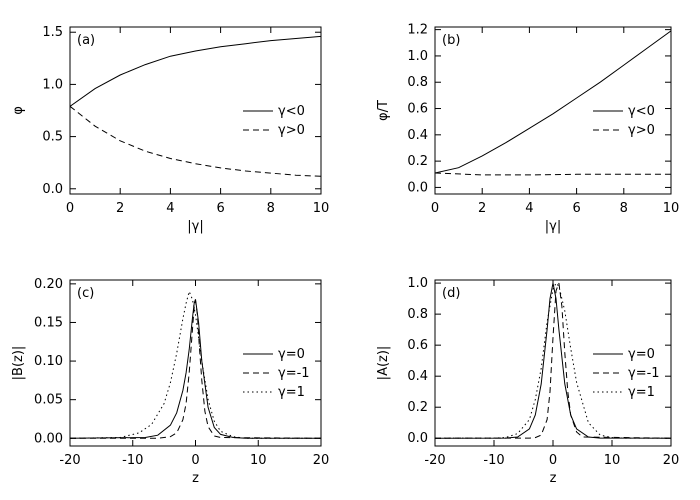  What do you see at coordinates (576, 208) in the screenshot?
I see `panel-b-x-tick-label: 6` at bounding box center [576, 208].